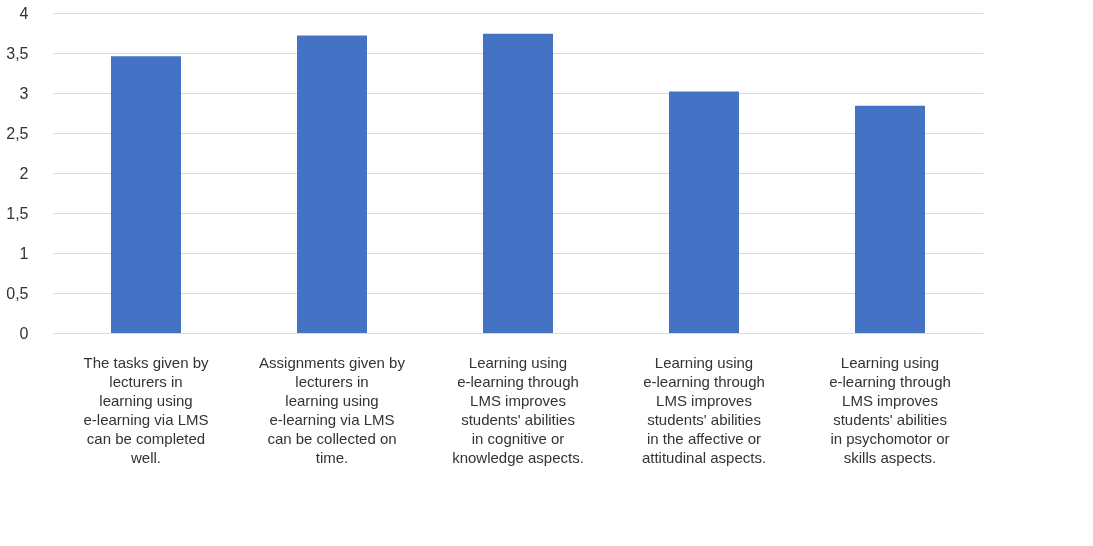 This screenshot has width=1093, height=546. What do you see at coordinates (332, 409) in the screenshot?
I see `x-tick-label: Assignments given by lecturers in learning using e-learning via LMS can be collected on time.` at bounding box center [332, 409].